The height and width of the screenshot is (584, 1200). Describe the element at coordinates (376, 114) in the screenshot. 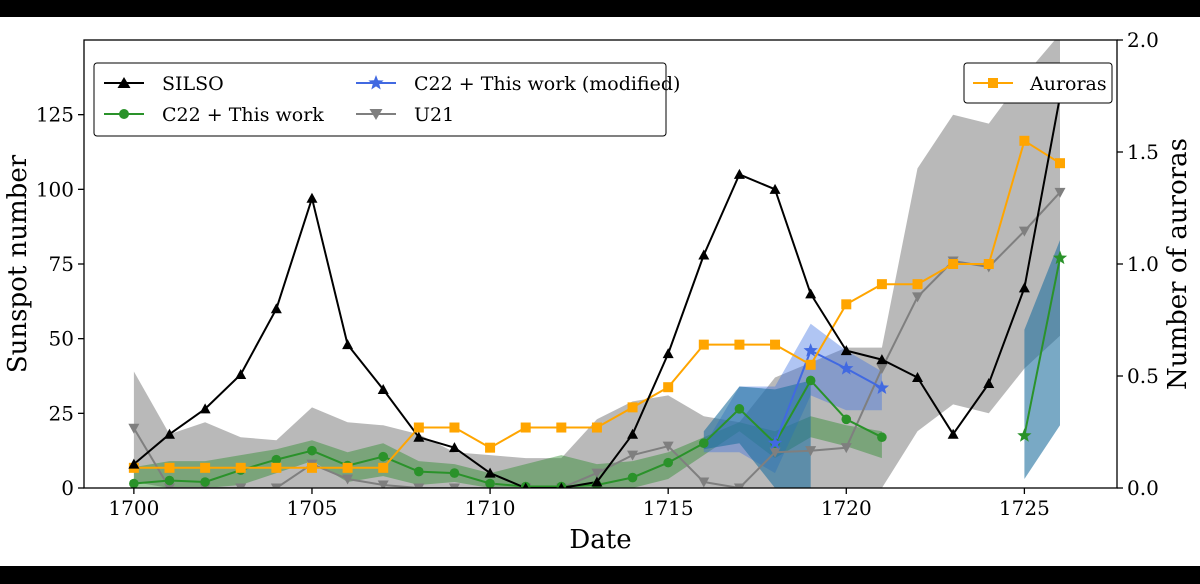

I see `legend-marker-u21` at that location.